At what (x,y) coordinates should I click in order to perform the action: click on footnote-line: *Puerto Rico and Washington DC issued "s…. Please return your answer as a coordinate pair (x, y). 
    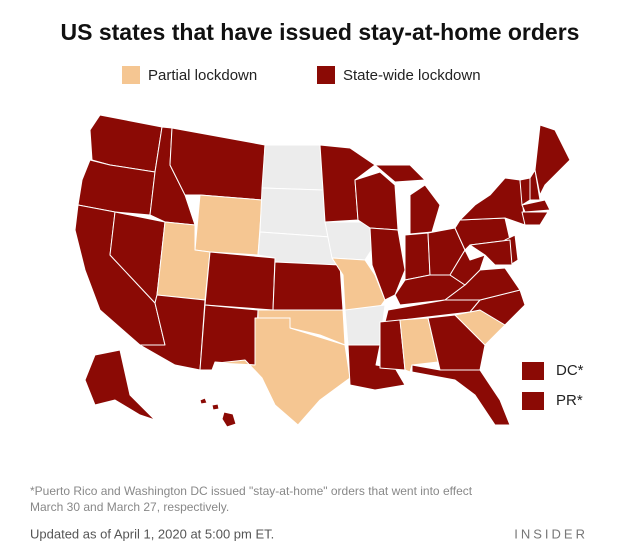
    Looking at the image, I should click on (251, 491).